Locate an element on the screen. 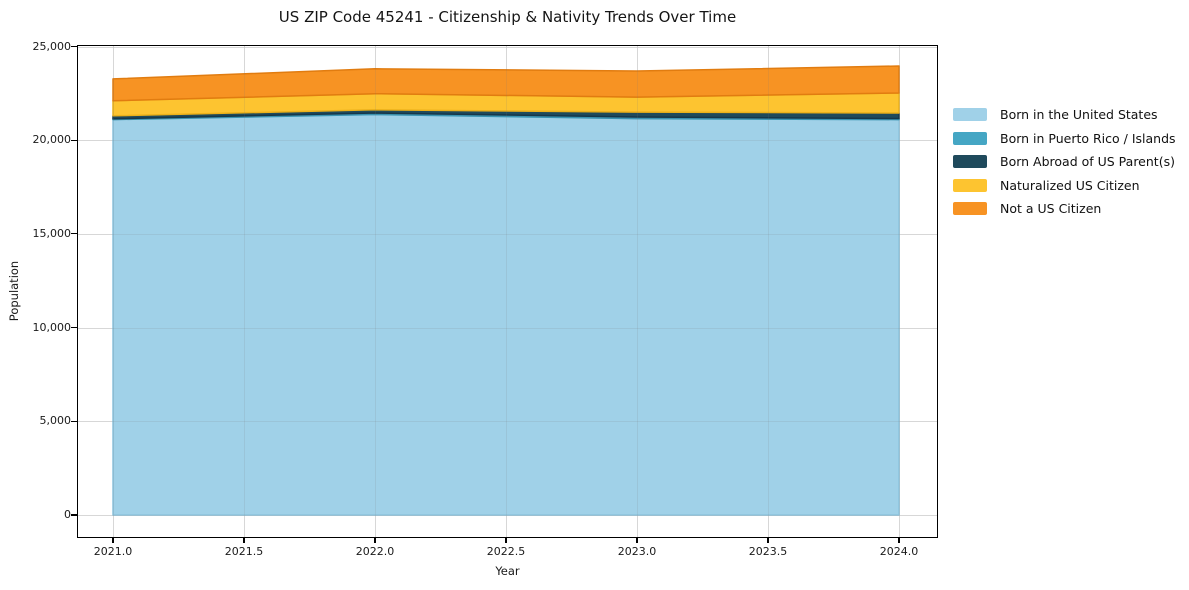 The image size is (1189, 590). legend-label: Born in the United States is located at coordinates (1079, 114).